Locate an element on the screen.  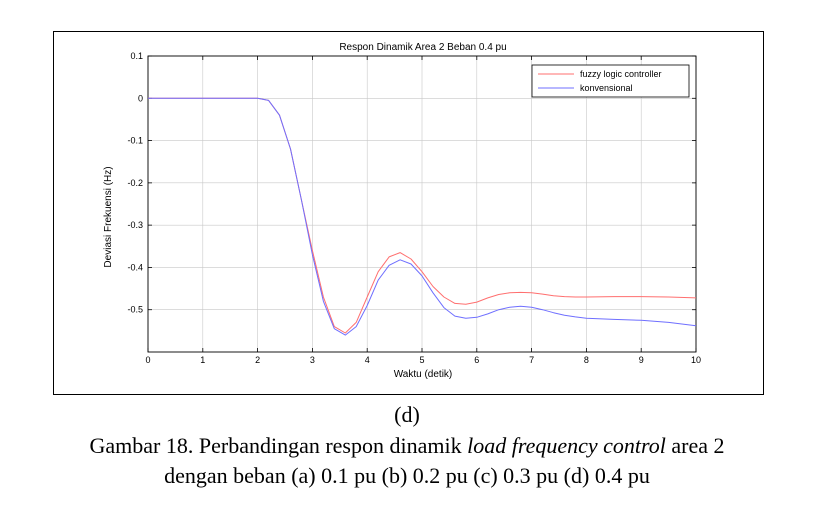
chart-title: Respon Dinamik Area 2 Beban 0.4 pu is located at coordinates (422, 47).